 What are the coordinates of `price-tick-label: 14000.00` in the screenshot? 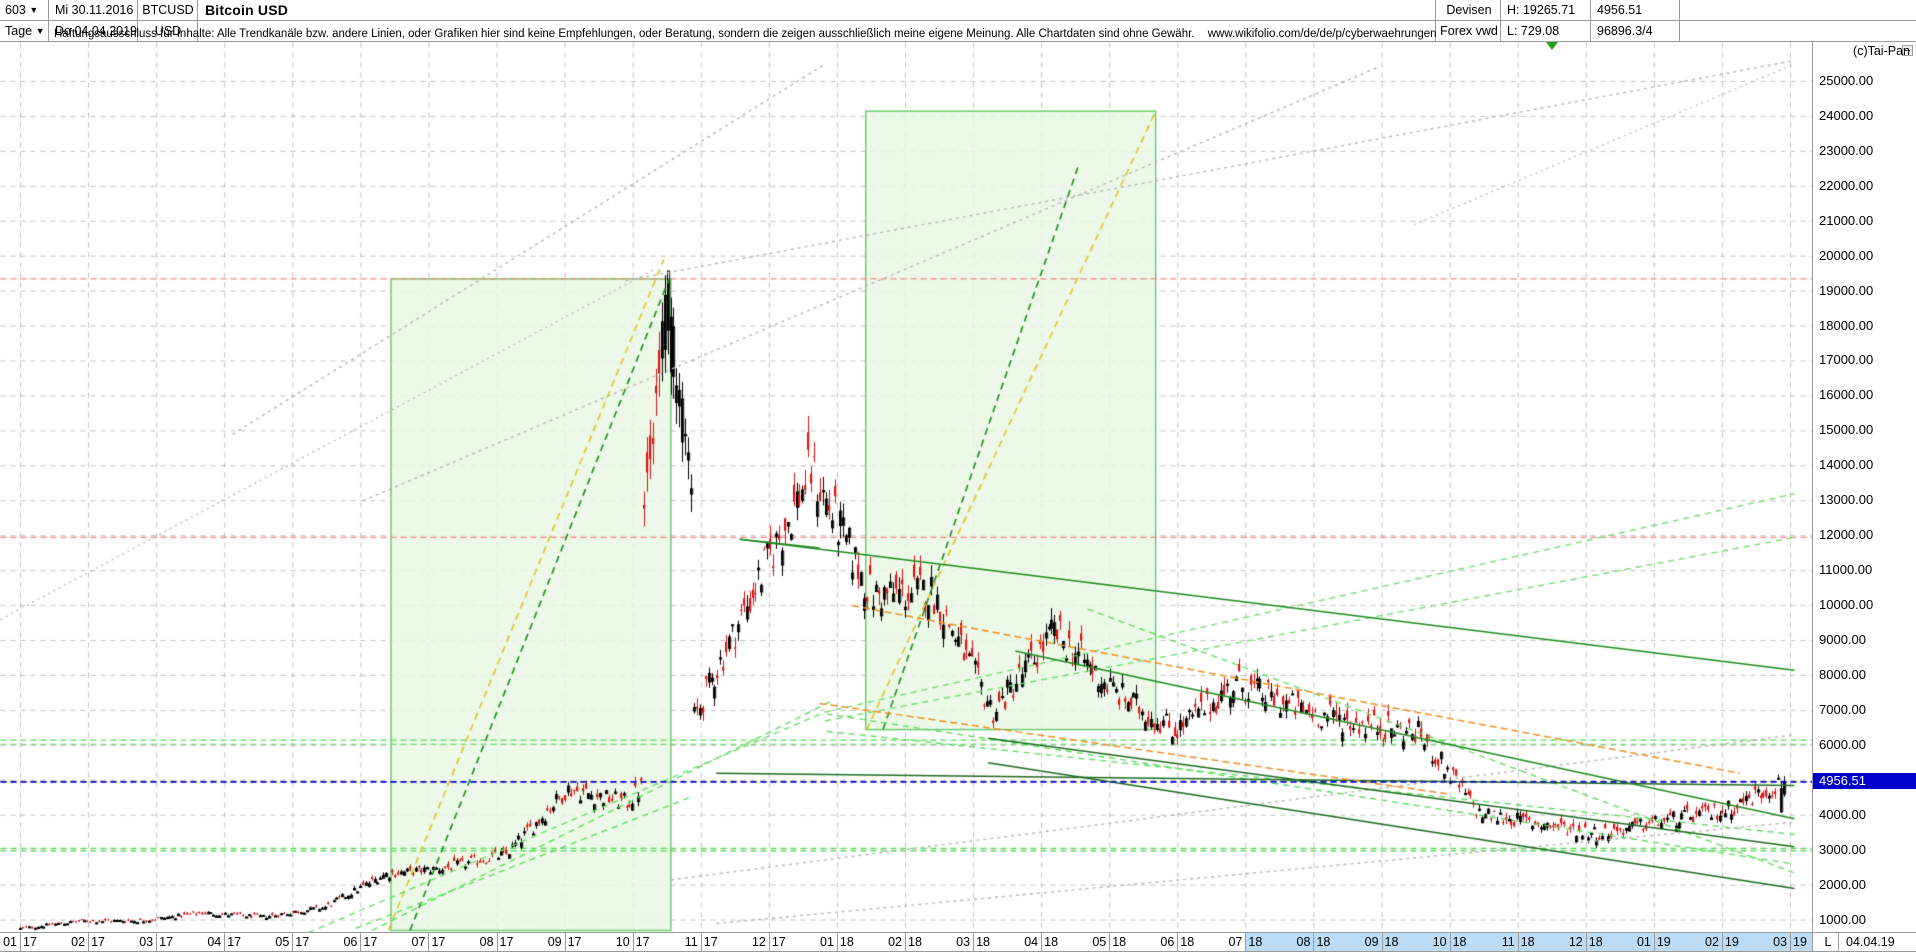 It's located at (1846, 465).